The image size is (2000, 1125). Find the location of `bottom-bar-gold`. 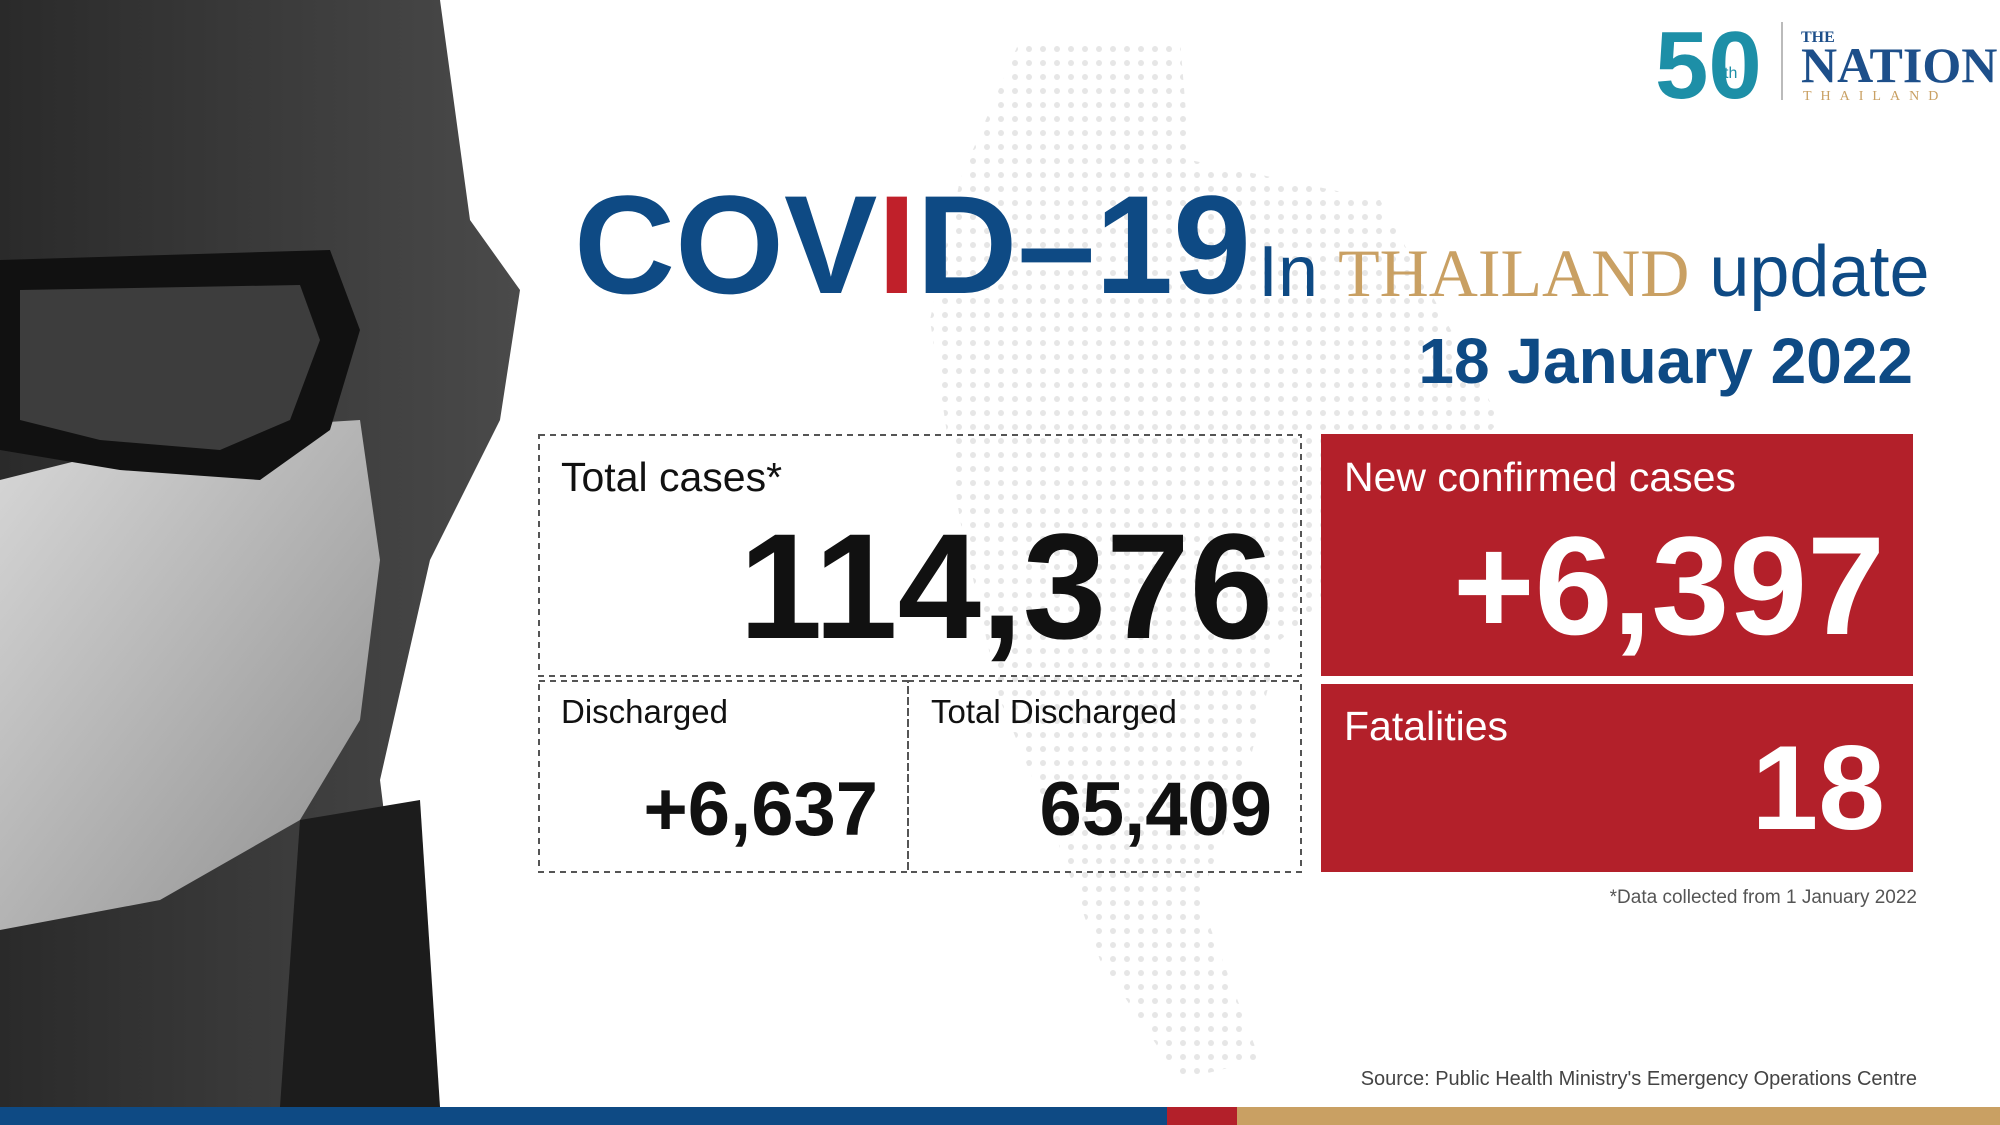

bottom-bar-gold is located at coordinates (1618, 1116).